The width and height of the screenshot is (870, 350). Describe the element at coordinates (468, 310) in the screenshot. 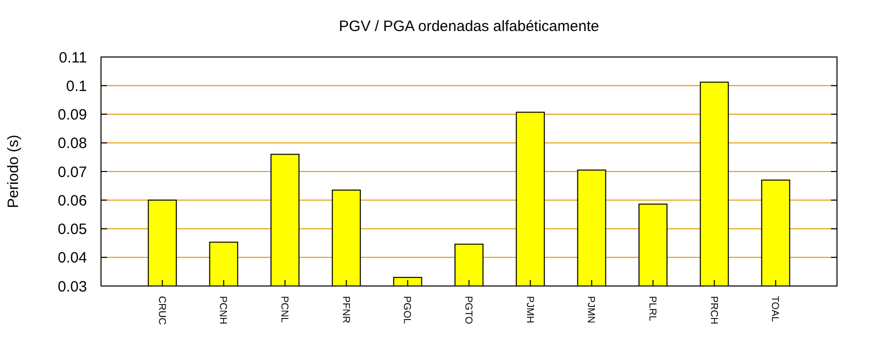

I see `x-tick-label: PGTO` at that location.